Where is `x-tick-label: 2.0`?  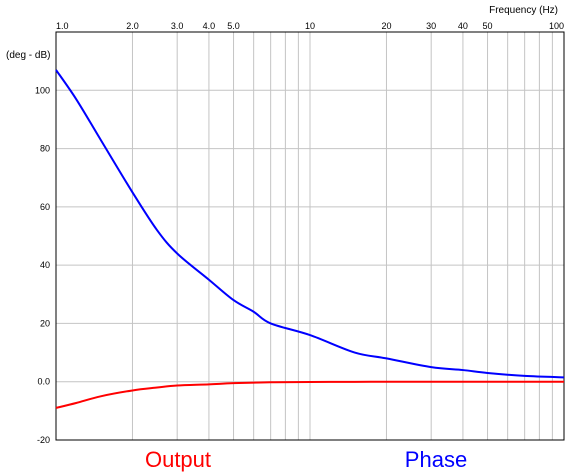 x-tick-label: 2.0 is located at coordinates (132, 26).